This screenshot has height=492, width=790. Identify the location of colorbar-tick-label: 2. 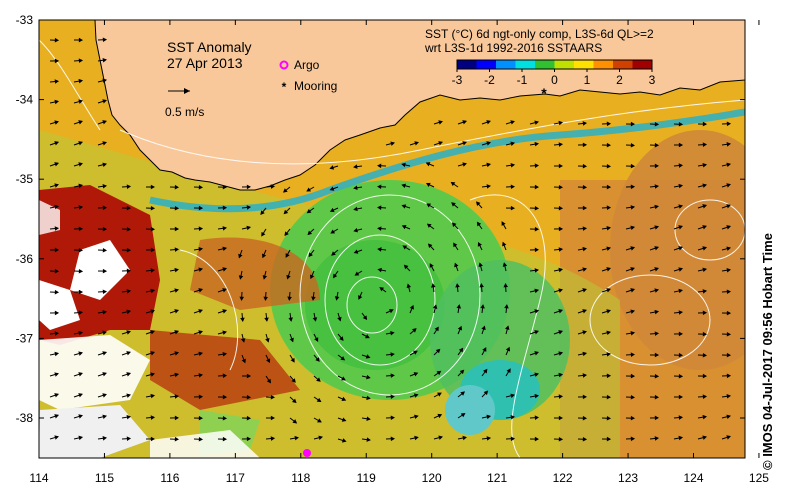
(619, 80).